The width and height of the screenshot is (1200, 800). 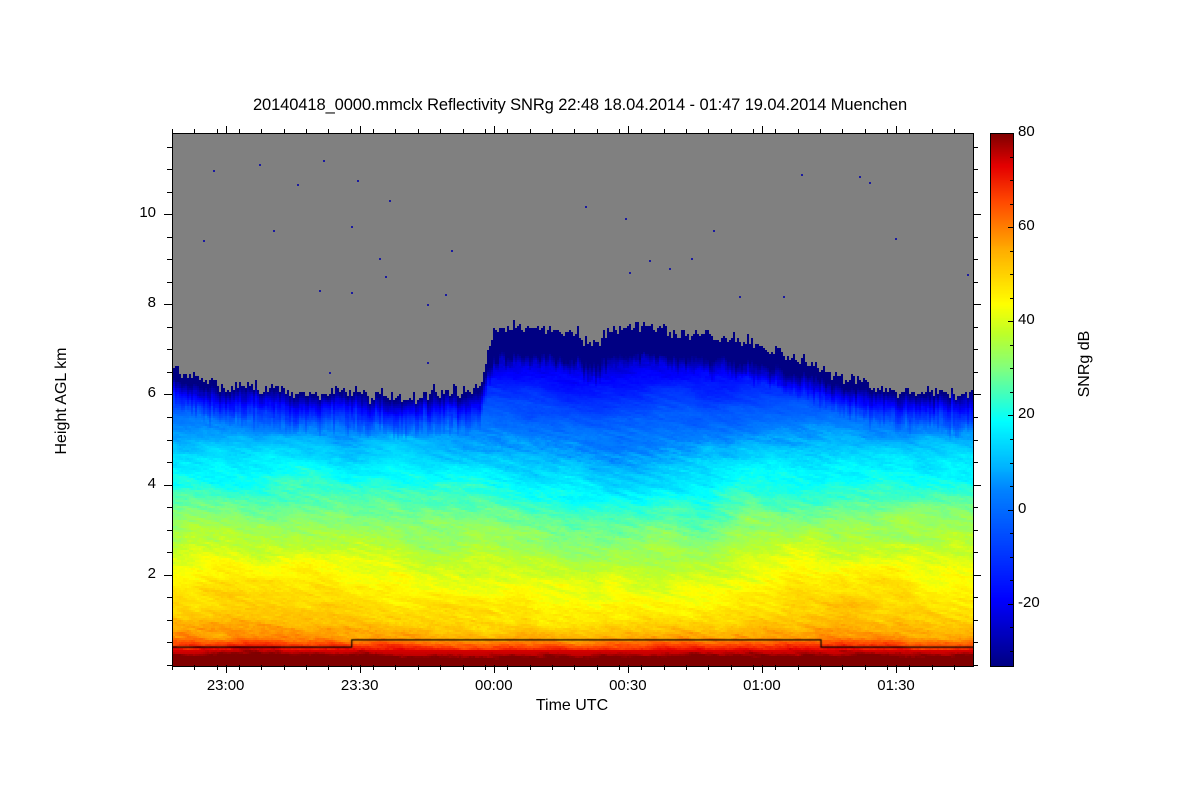 I want to click on colorbar-tick-label: 80, so click(x=1026, y=131).